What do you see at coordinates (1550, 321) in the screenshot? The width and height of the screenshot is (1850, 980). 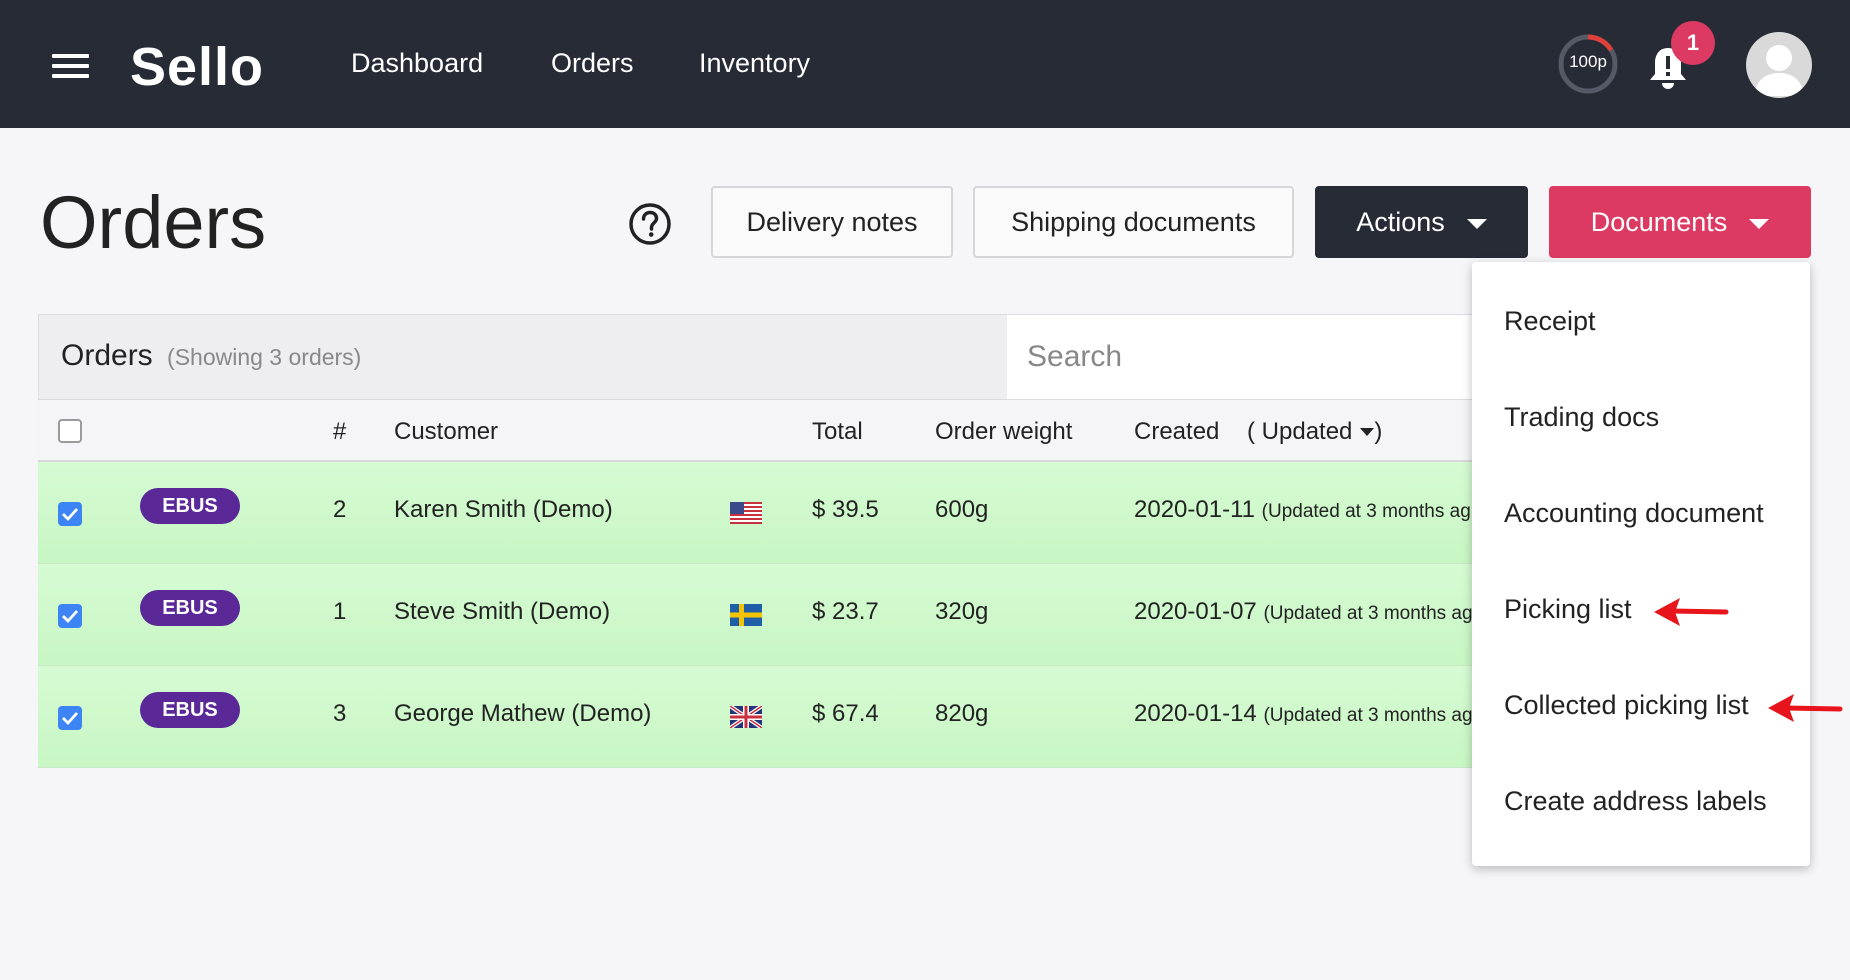 I see `menu-item-receipt: Receipt` at bounding box center [1550, 321].